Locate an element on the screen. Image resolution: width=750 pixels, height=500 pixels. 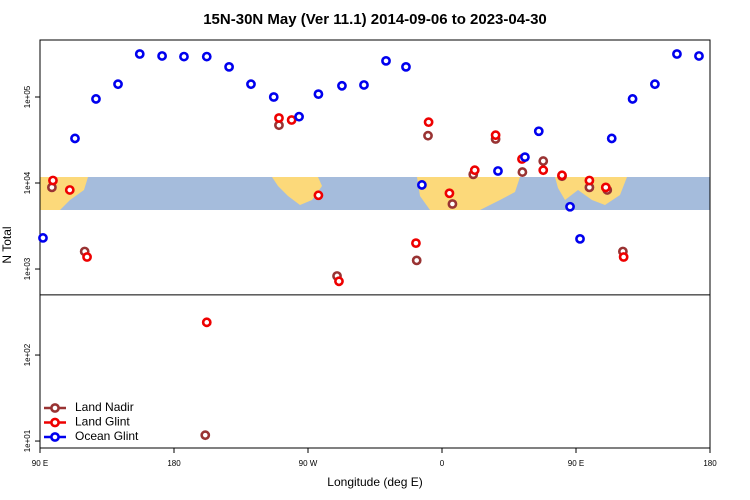
y-axis-label: N Total is located at coordinates (7, 244).